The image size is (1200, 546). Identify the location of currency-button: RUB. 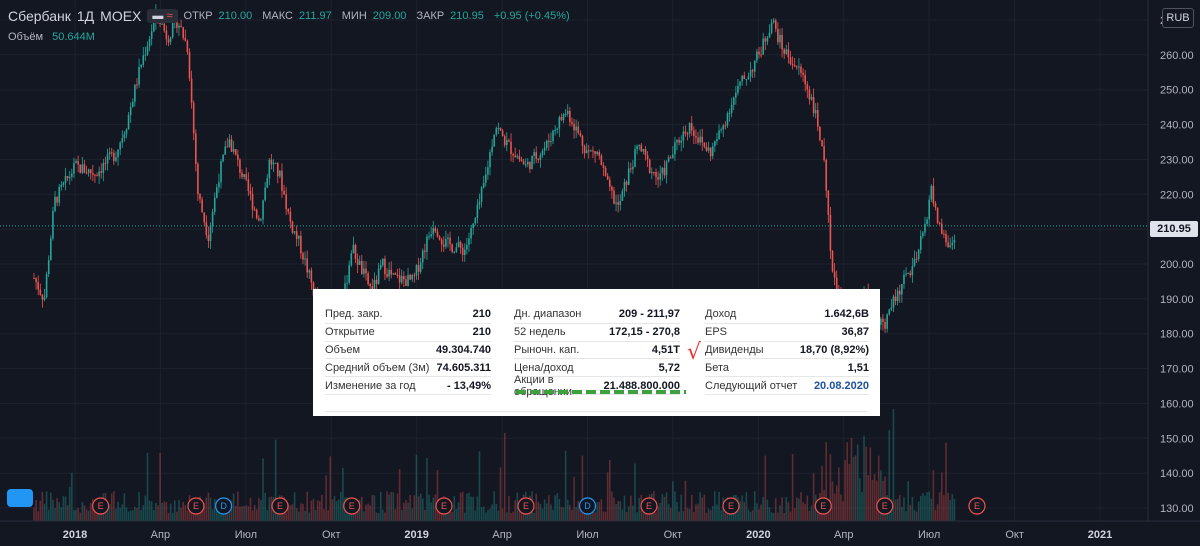
(1178, 18).